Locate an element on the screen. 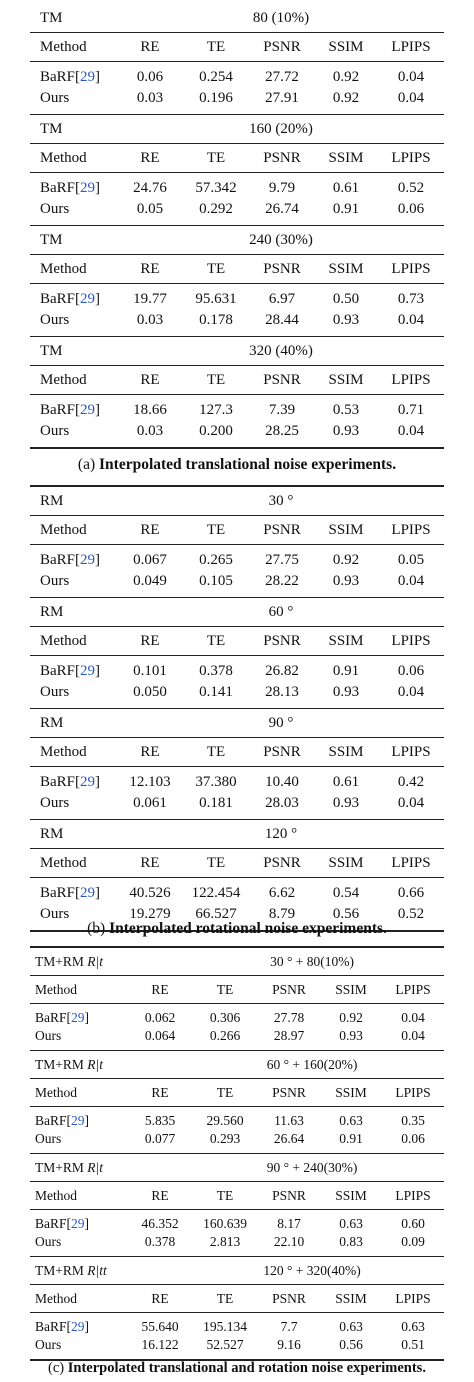 This screenshot has height=1382, width=474. cell: 0.66 is located at coordinates (411, 893).